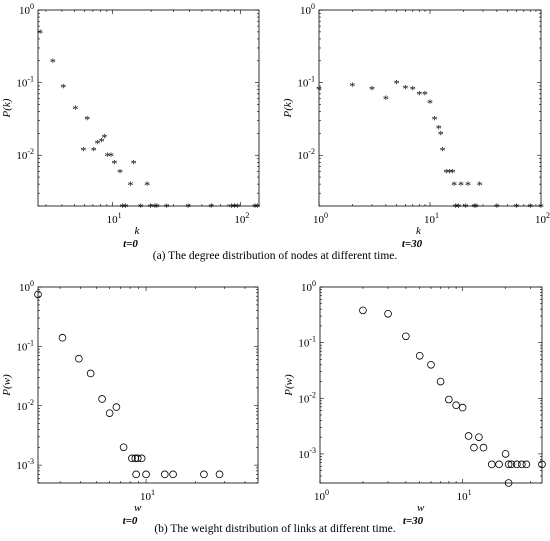 This screenshot has height=541, width=550. Describe the element at coordinates (288, 108) in the screenshot. I see `y-axis-label: P(k)` at that location.